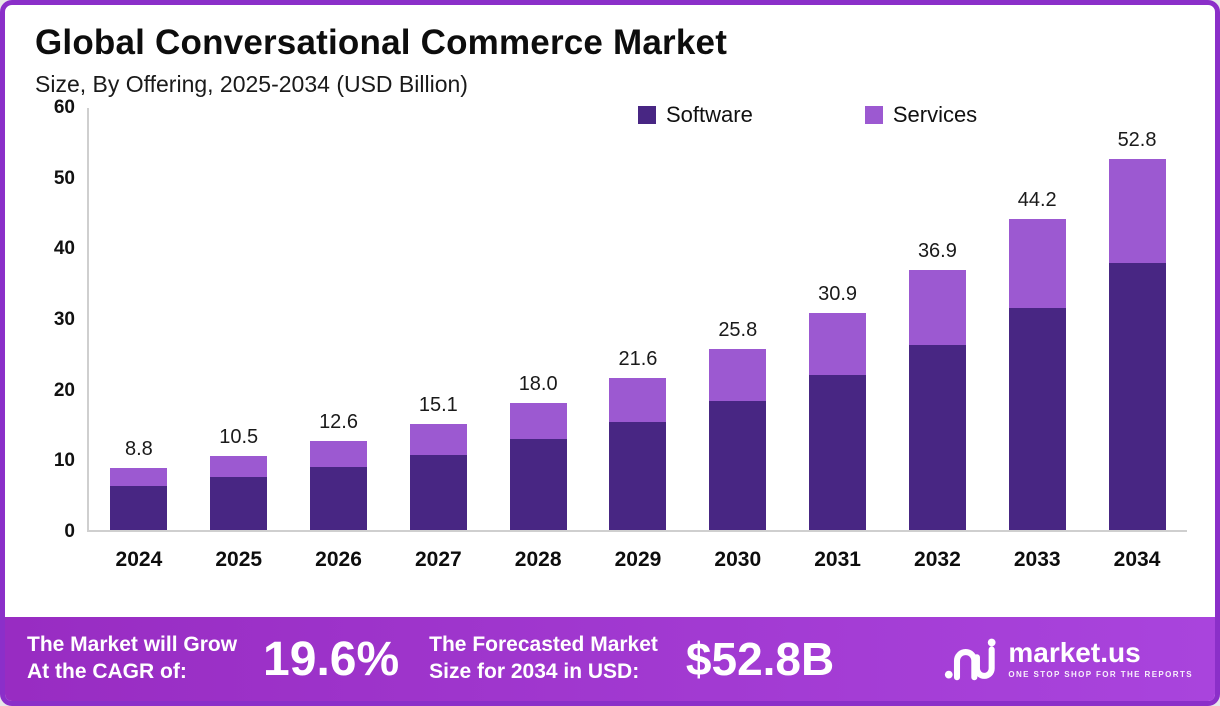 This screenshot has height=706, width=1220. I want to click on bar-2027, so click(438, 476).